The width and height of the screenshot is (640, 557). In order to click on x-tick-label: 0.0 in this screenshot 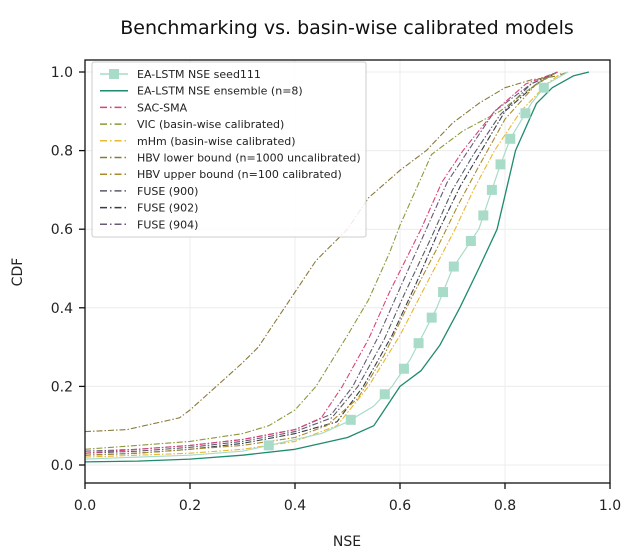, I will do `click(85, 506)`.